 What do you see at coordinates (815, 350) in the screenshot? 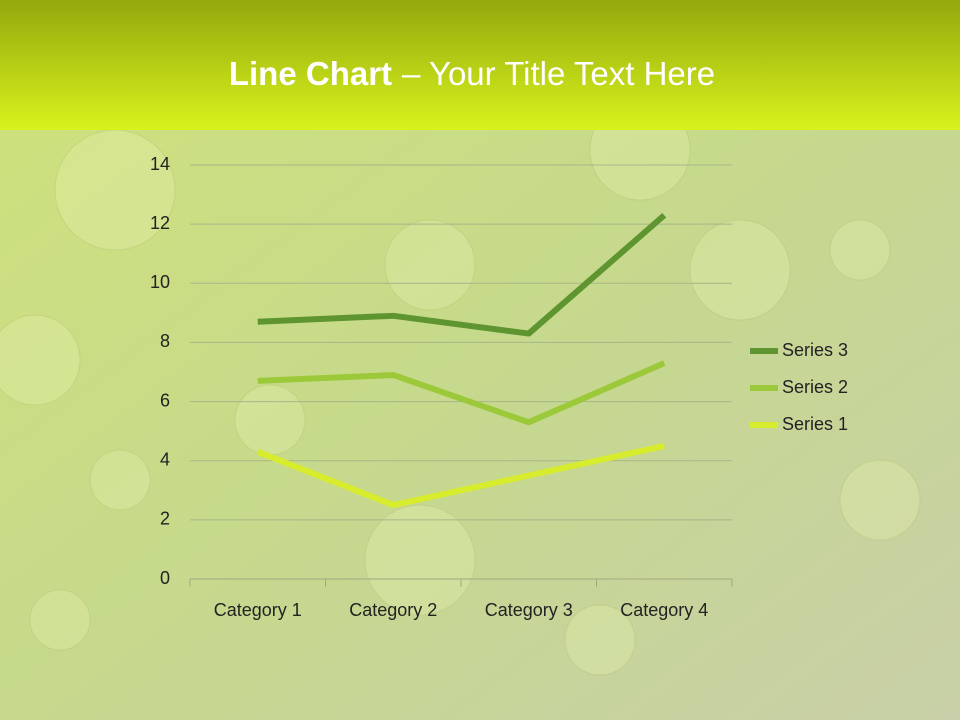
I see `legend-label: Series 3` at bounding box center [815, 350].